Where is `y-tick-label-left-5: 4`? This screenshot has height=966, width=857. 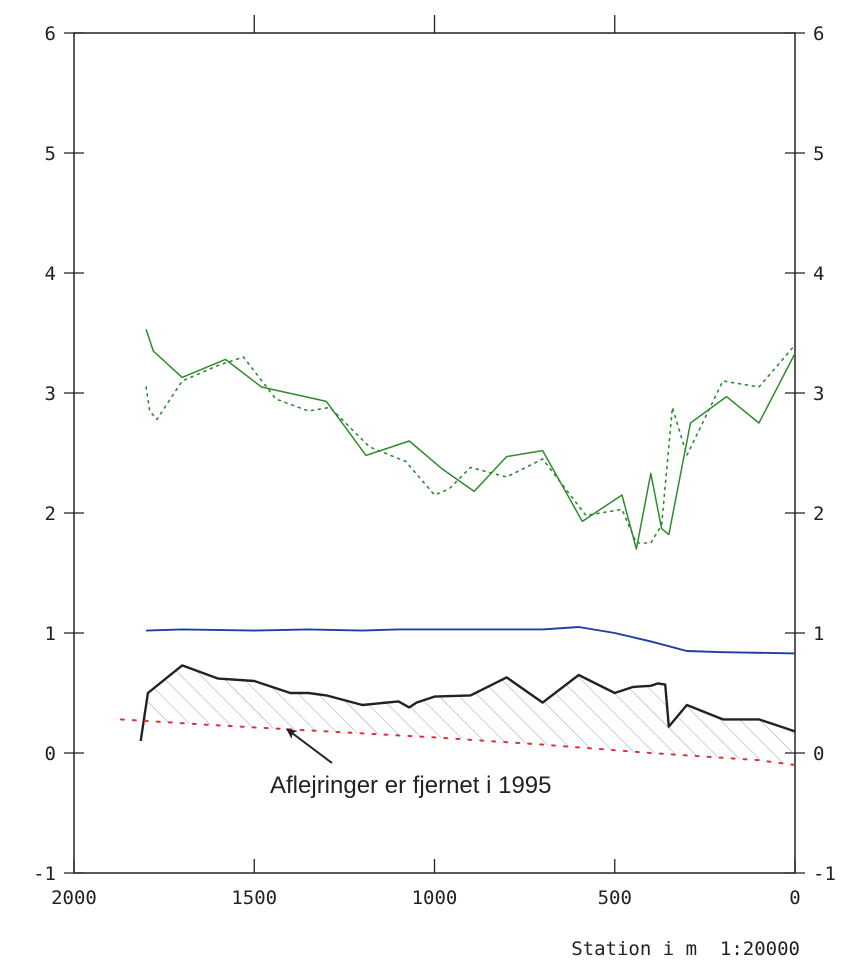 y-tick-label-left-5: 4 is located at coordinates (50, 274).